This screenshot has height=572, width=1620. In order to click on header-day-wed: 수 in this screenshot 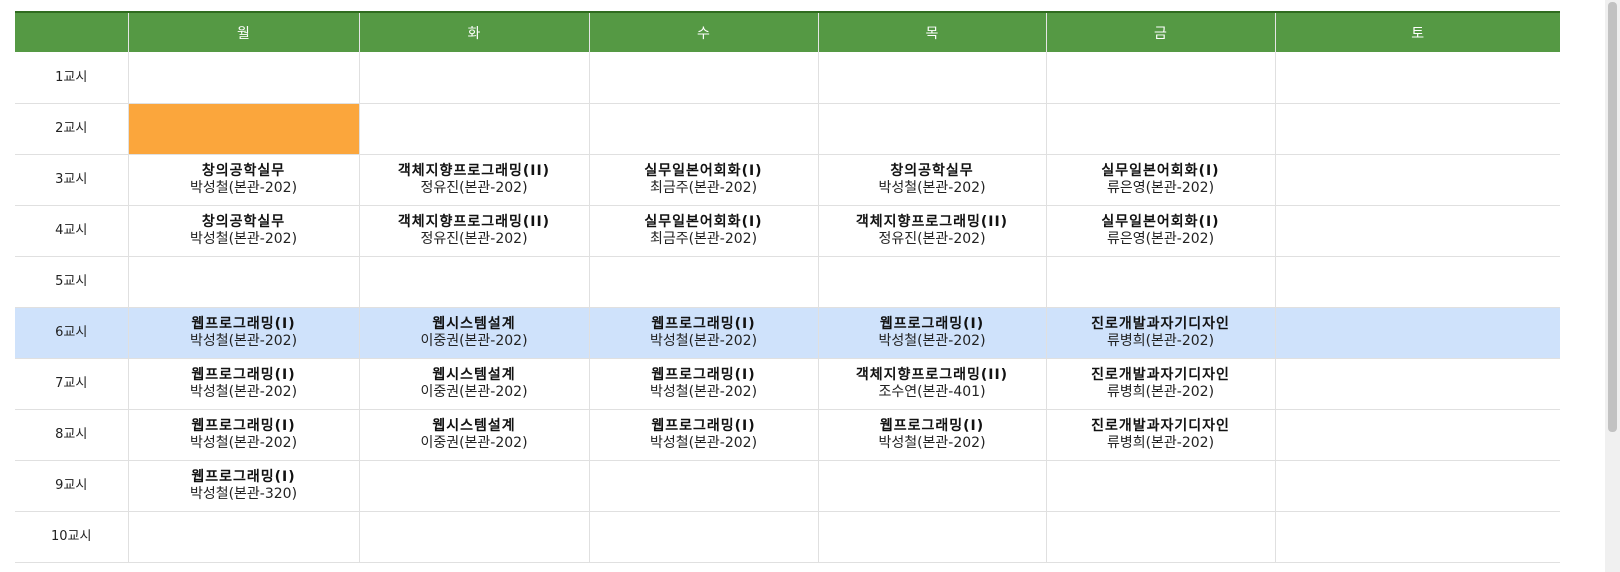, I will do `click(703, 31)`.